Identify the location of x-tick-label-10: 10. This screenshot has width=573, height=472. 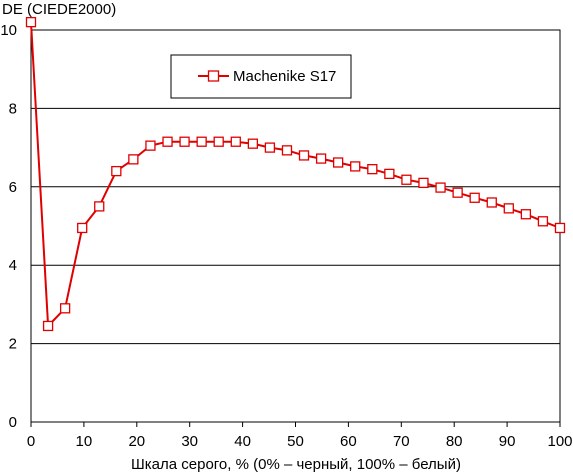
(84, 441).